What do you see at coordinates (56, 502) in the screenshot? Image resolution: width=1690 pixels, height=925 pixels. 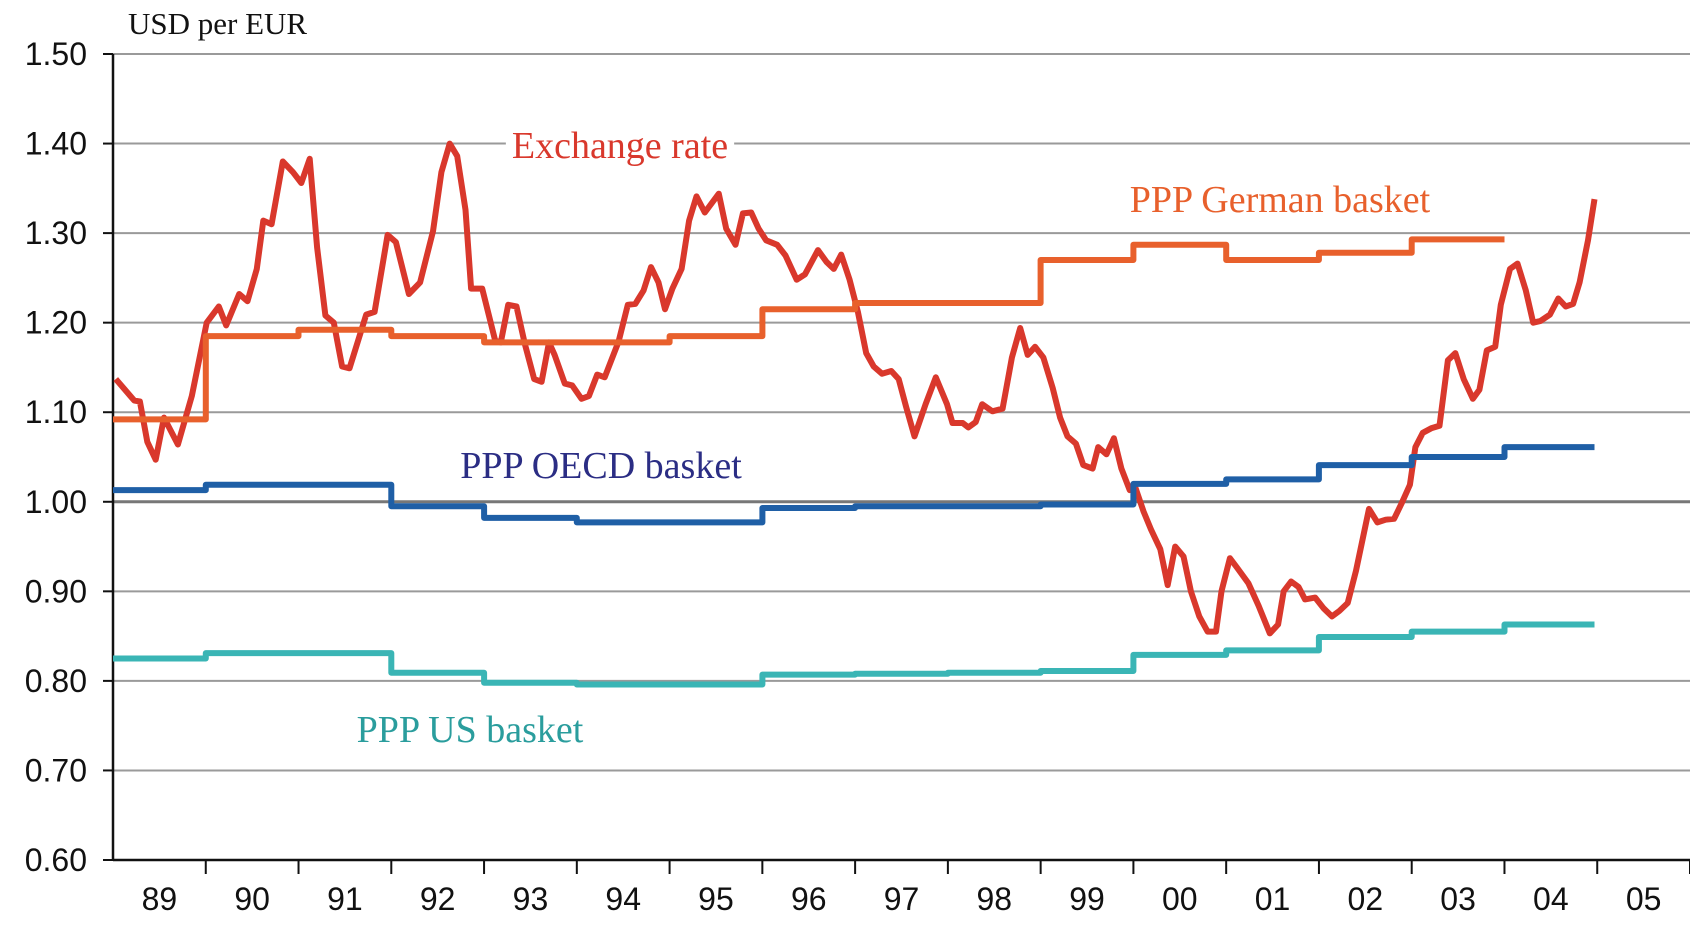 I see `y-tick-label: 1.00` at bounding box center [56, 502].